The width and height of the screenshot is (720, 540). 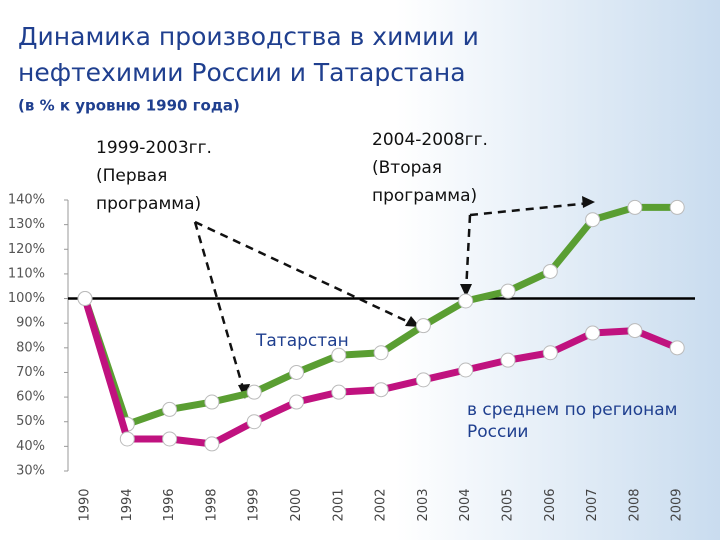 What do you see at coordinates (30, 372) in the screenshot?
I see `y-tick-label: 70%` at bounding box center [30, 372].